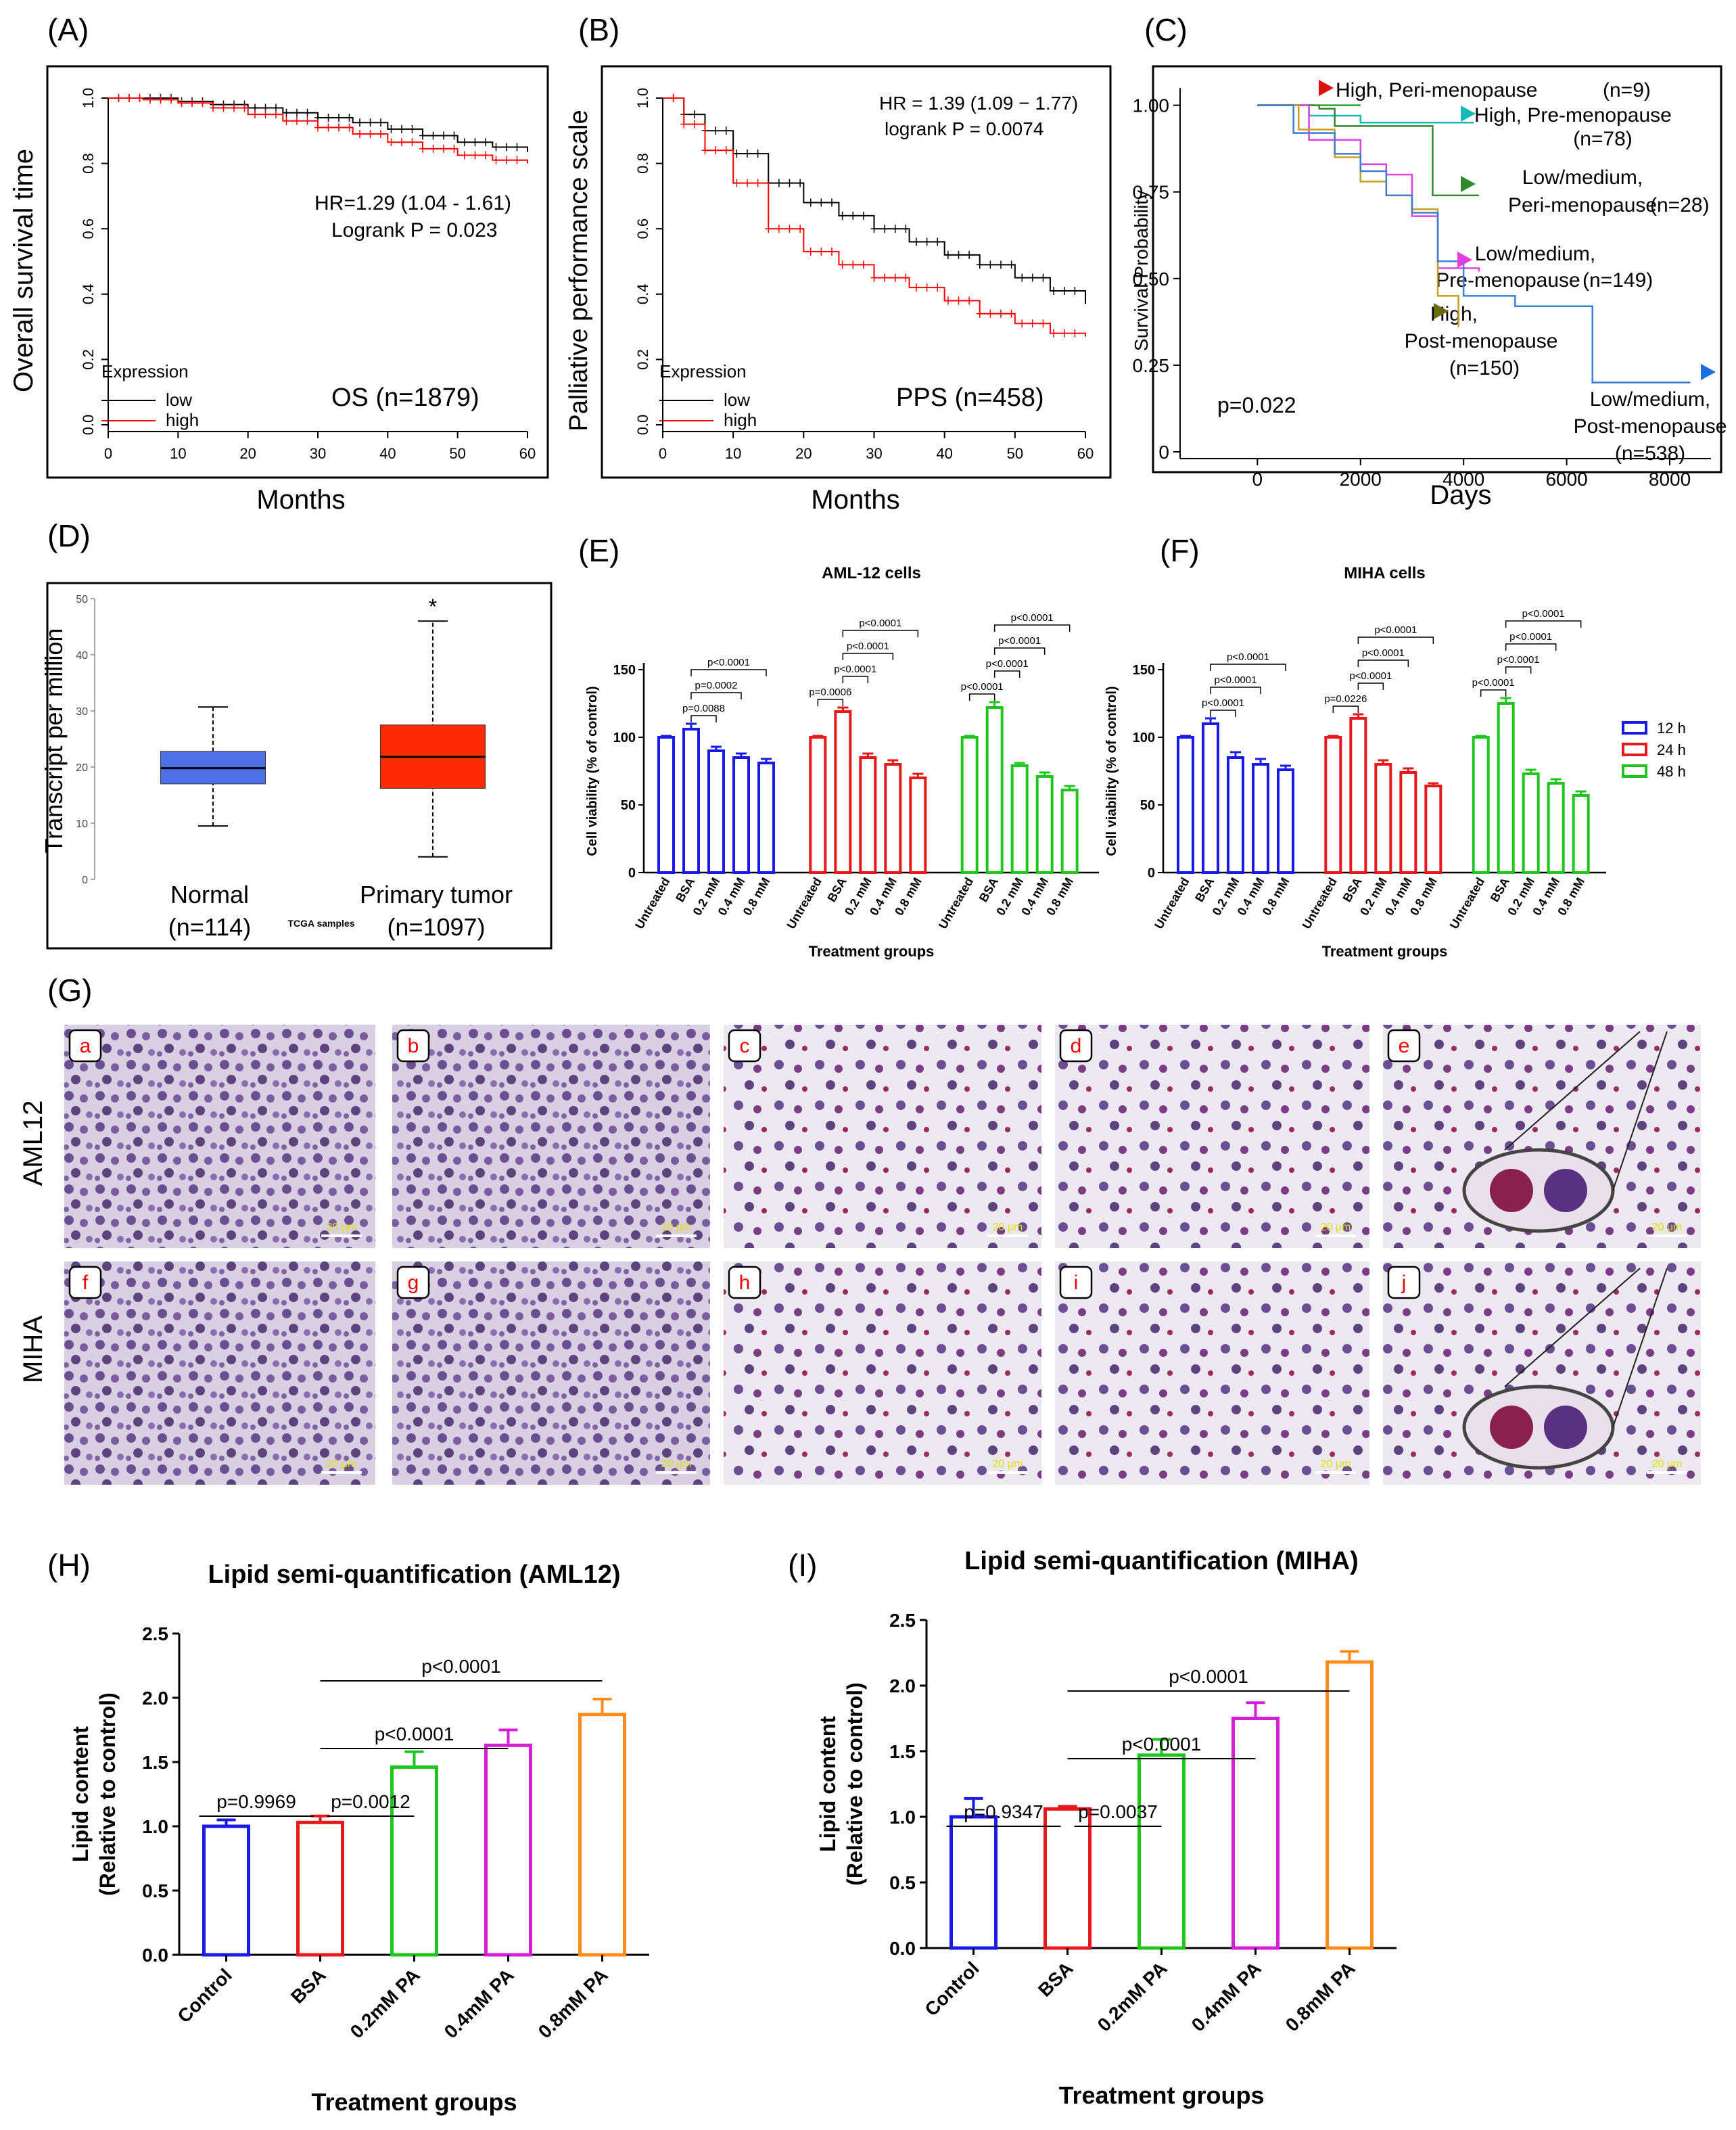 This screenshot has width=1736, height=2130. What do you see at coordinates (676, 1227) in the screenshot?
I see `micrograph-b-scale-label: 20 μm` at bounding box center [676, 1227].